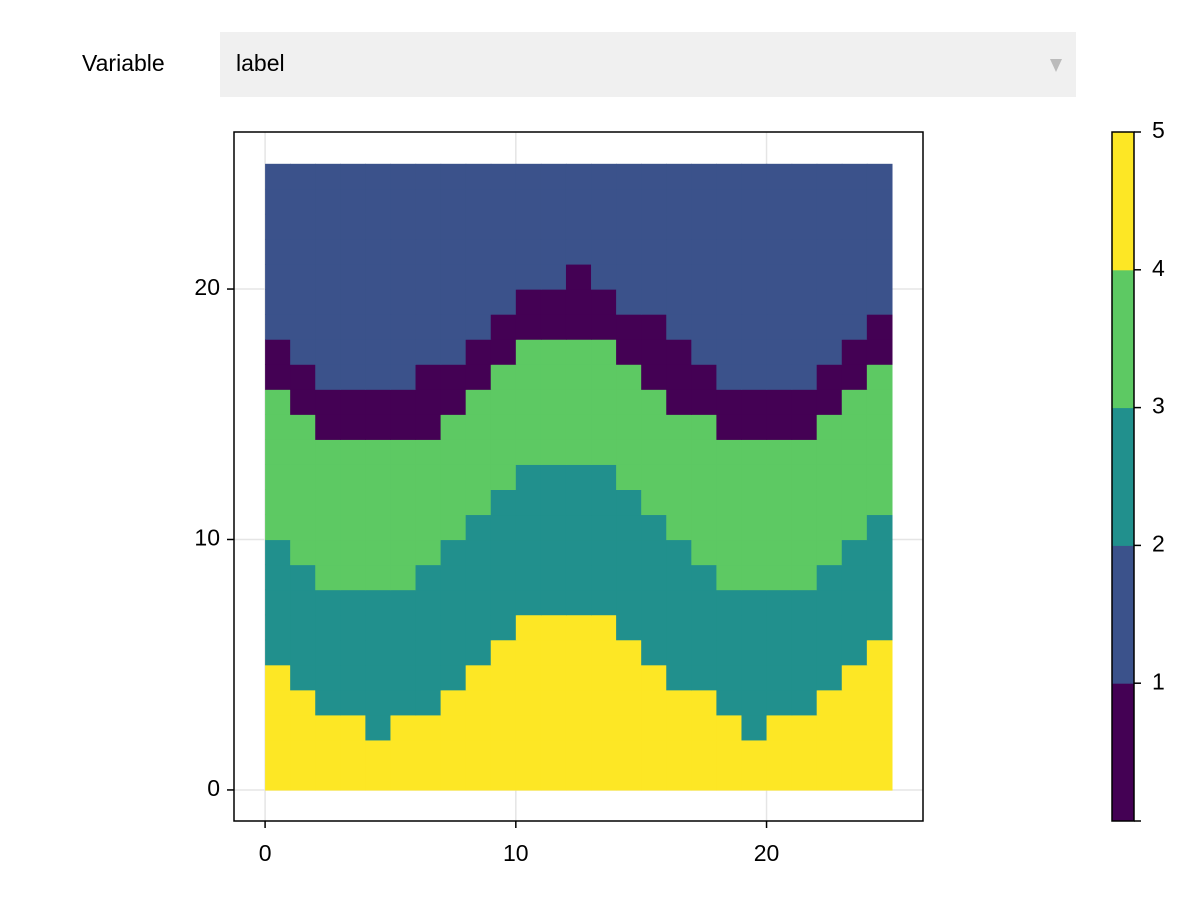 This screenshot has width=1200, height=900. I want to click on colorbar-tick-label: 2, so click(1158, 543).